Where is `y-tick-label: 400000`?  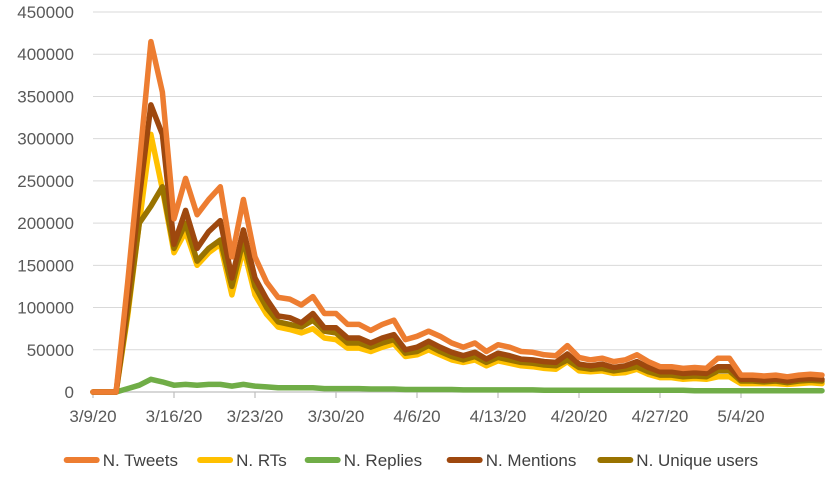 y-tick-label: 400000 is located at coordinates (45, 54).